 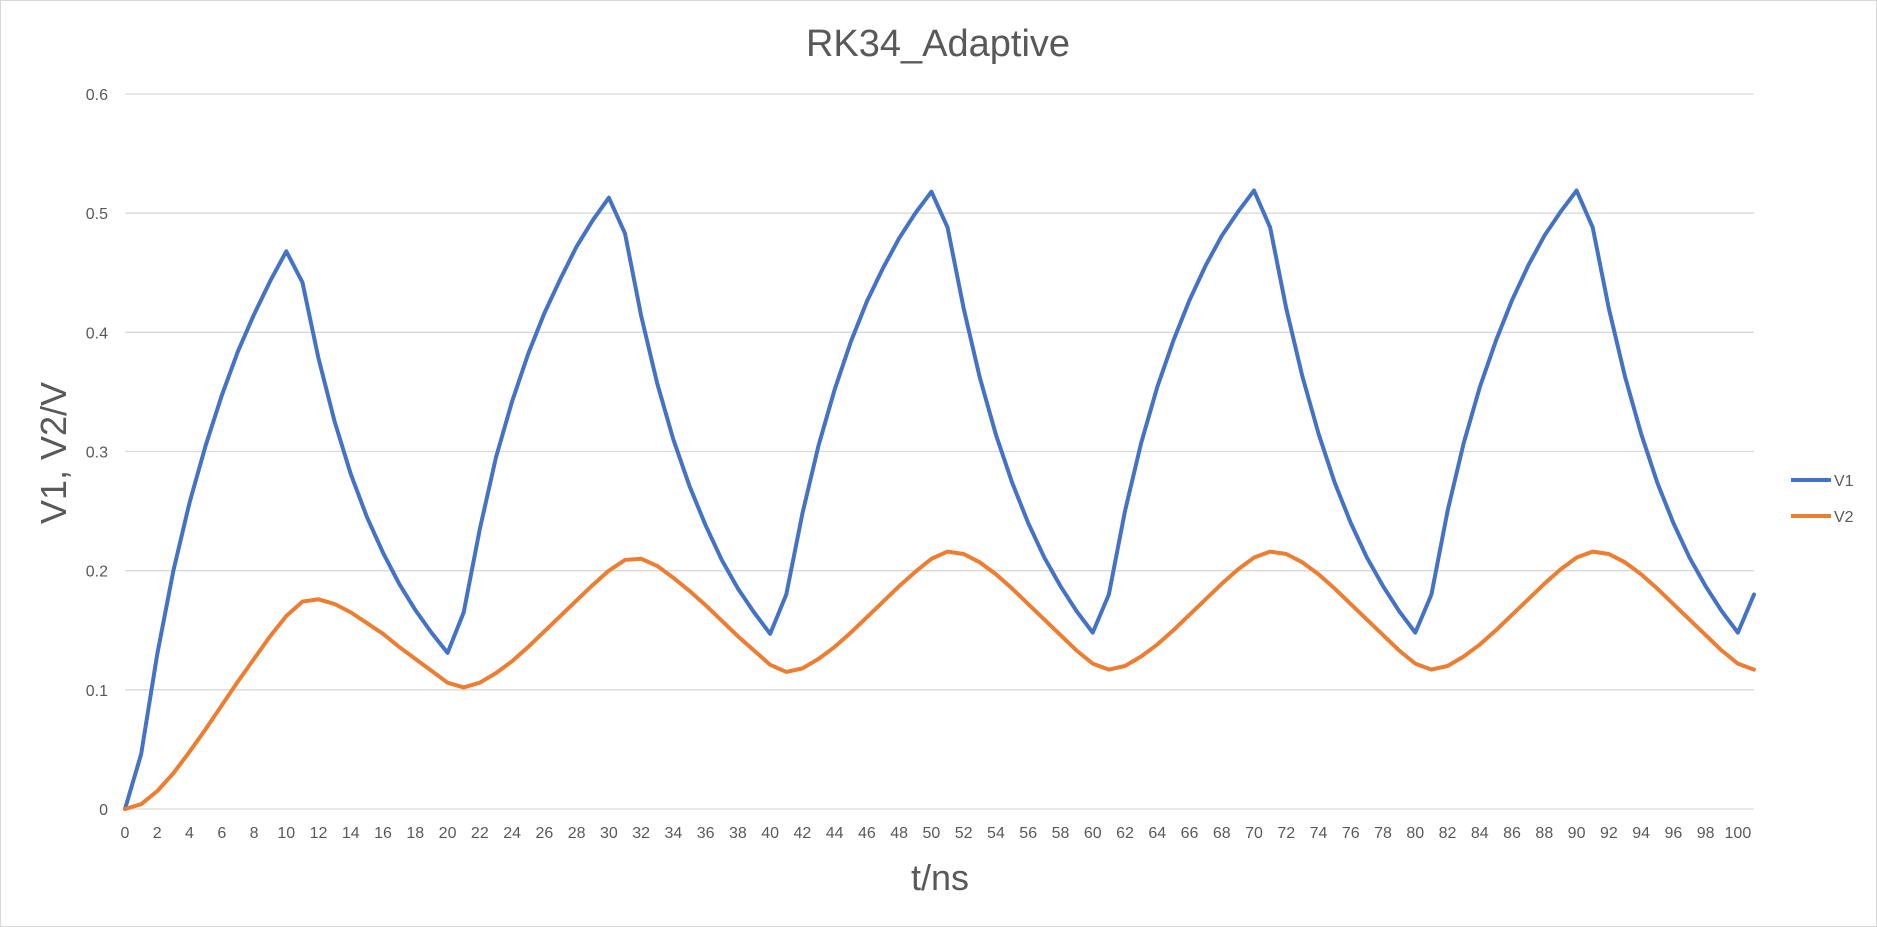 I want to click on x-tick-label: 40, so click(x=770, y=833).